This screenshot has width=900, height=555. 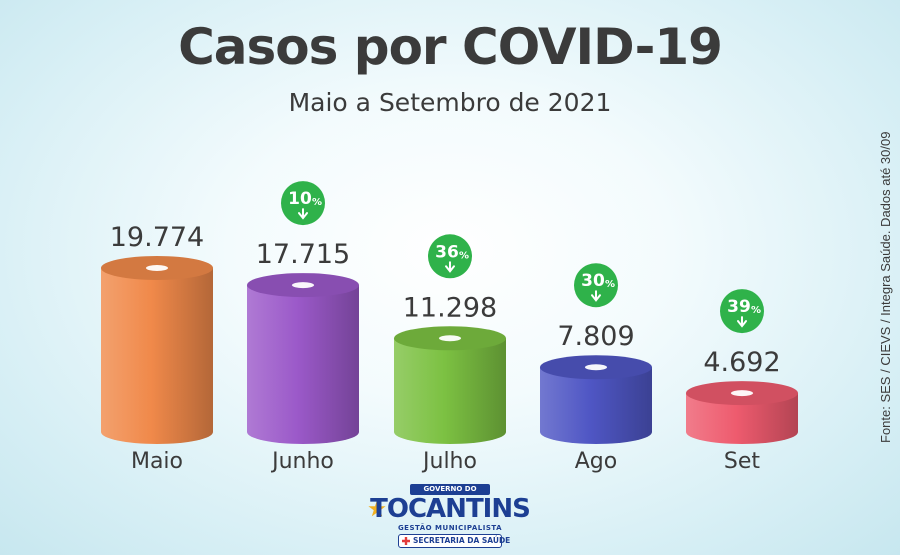 What do you see at coordinates (596, 461) in the screenshot?
I see `category-label: Ago` at bounding box center [596, 461].